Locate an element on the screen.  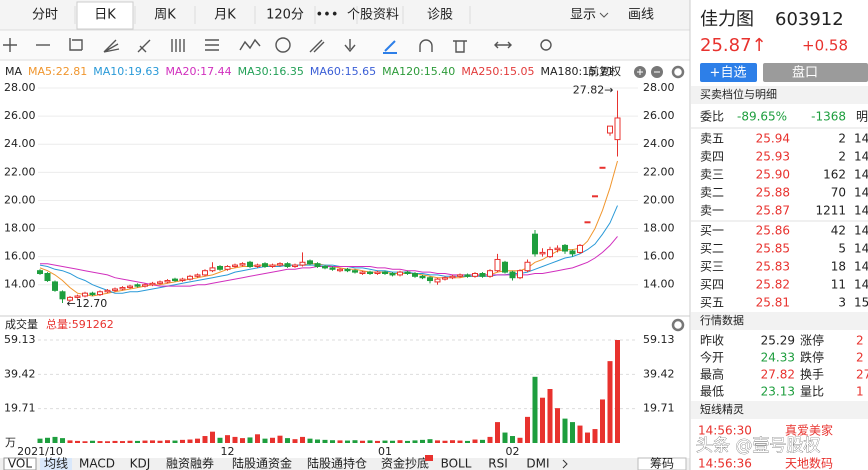
indicator-tab: 融资融券 is located at coordinates (190, 463).